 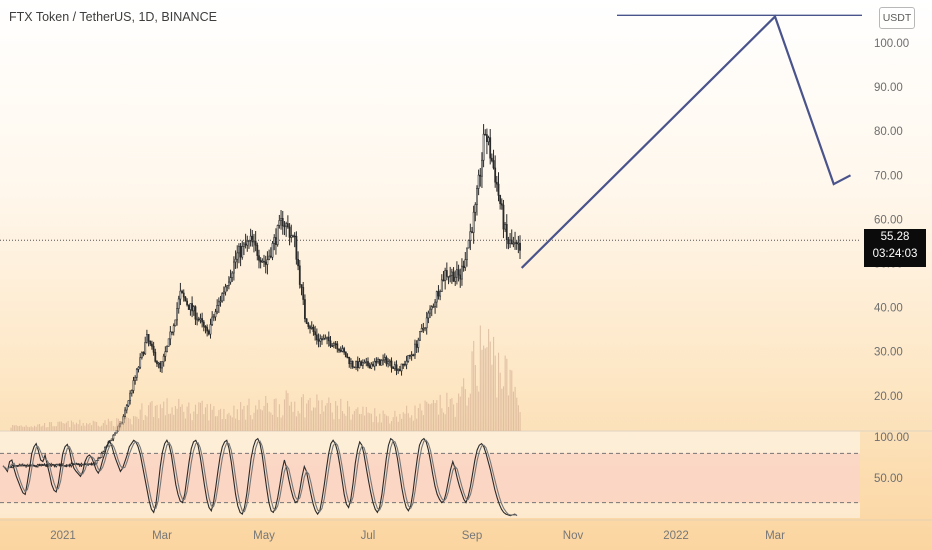 I want to click on currency-button: USDT, so click(x=897, y=18).